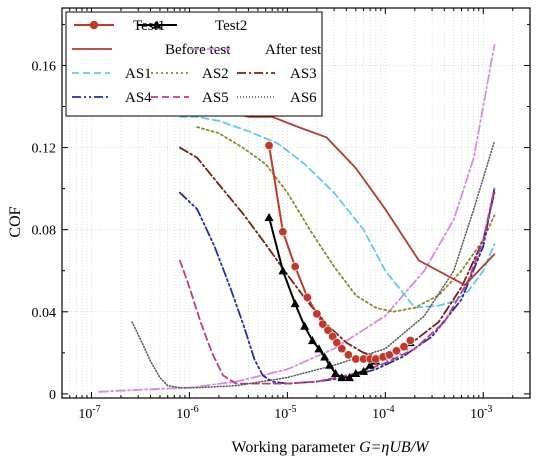 This screenshot has height=460, width=550. I want to click on legend-label-as3: AS3, so click(303, 74).